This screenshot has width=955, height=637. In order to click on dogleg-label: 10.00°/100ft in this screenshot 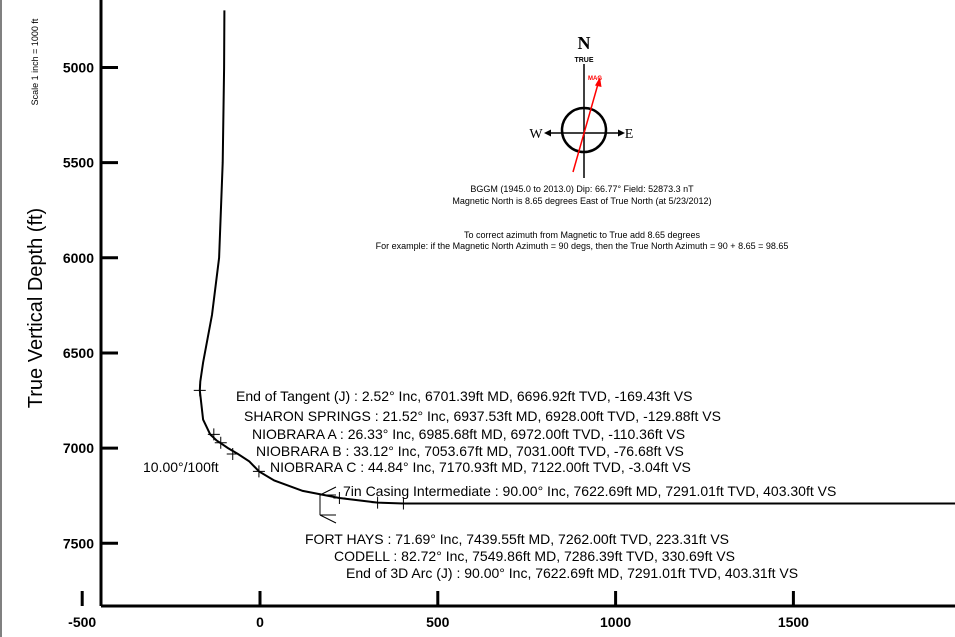, I will do `click(181, 467)`.